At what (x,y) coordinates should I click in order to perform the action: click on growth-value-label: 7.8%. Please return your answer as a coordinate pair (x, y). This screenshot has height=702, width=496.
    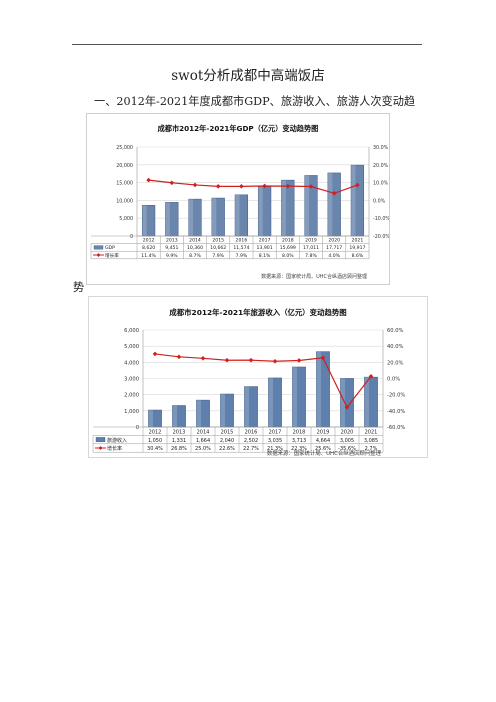
    Looking at the image, I should click on (311, 256).